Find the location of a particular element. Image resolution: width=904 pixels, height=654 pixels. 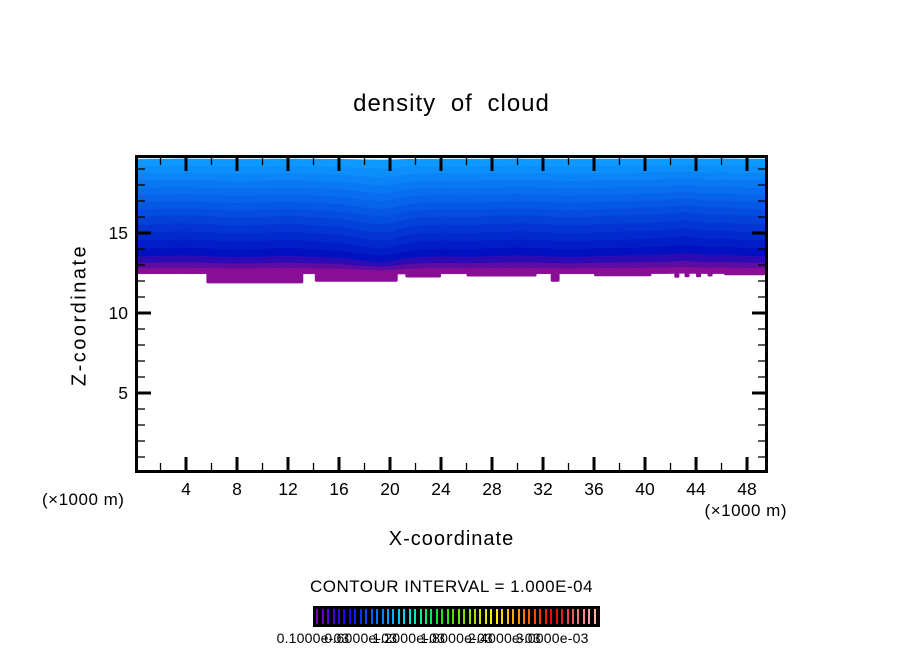

x-tick-label: 40 is located at coordinates (645, 489).